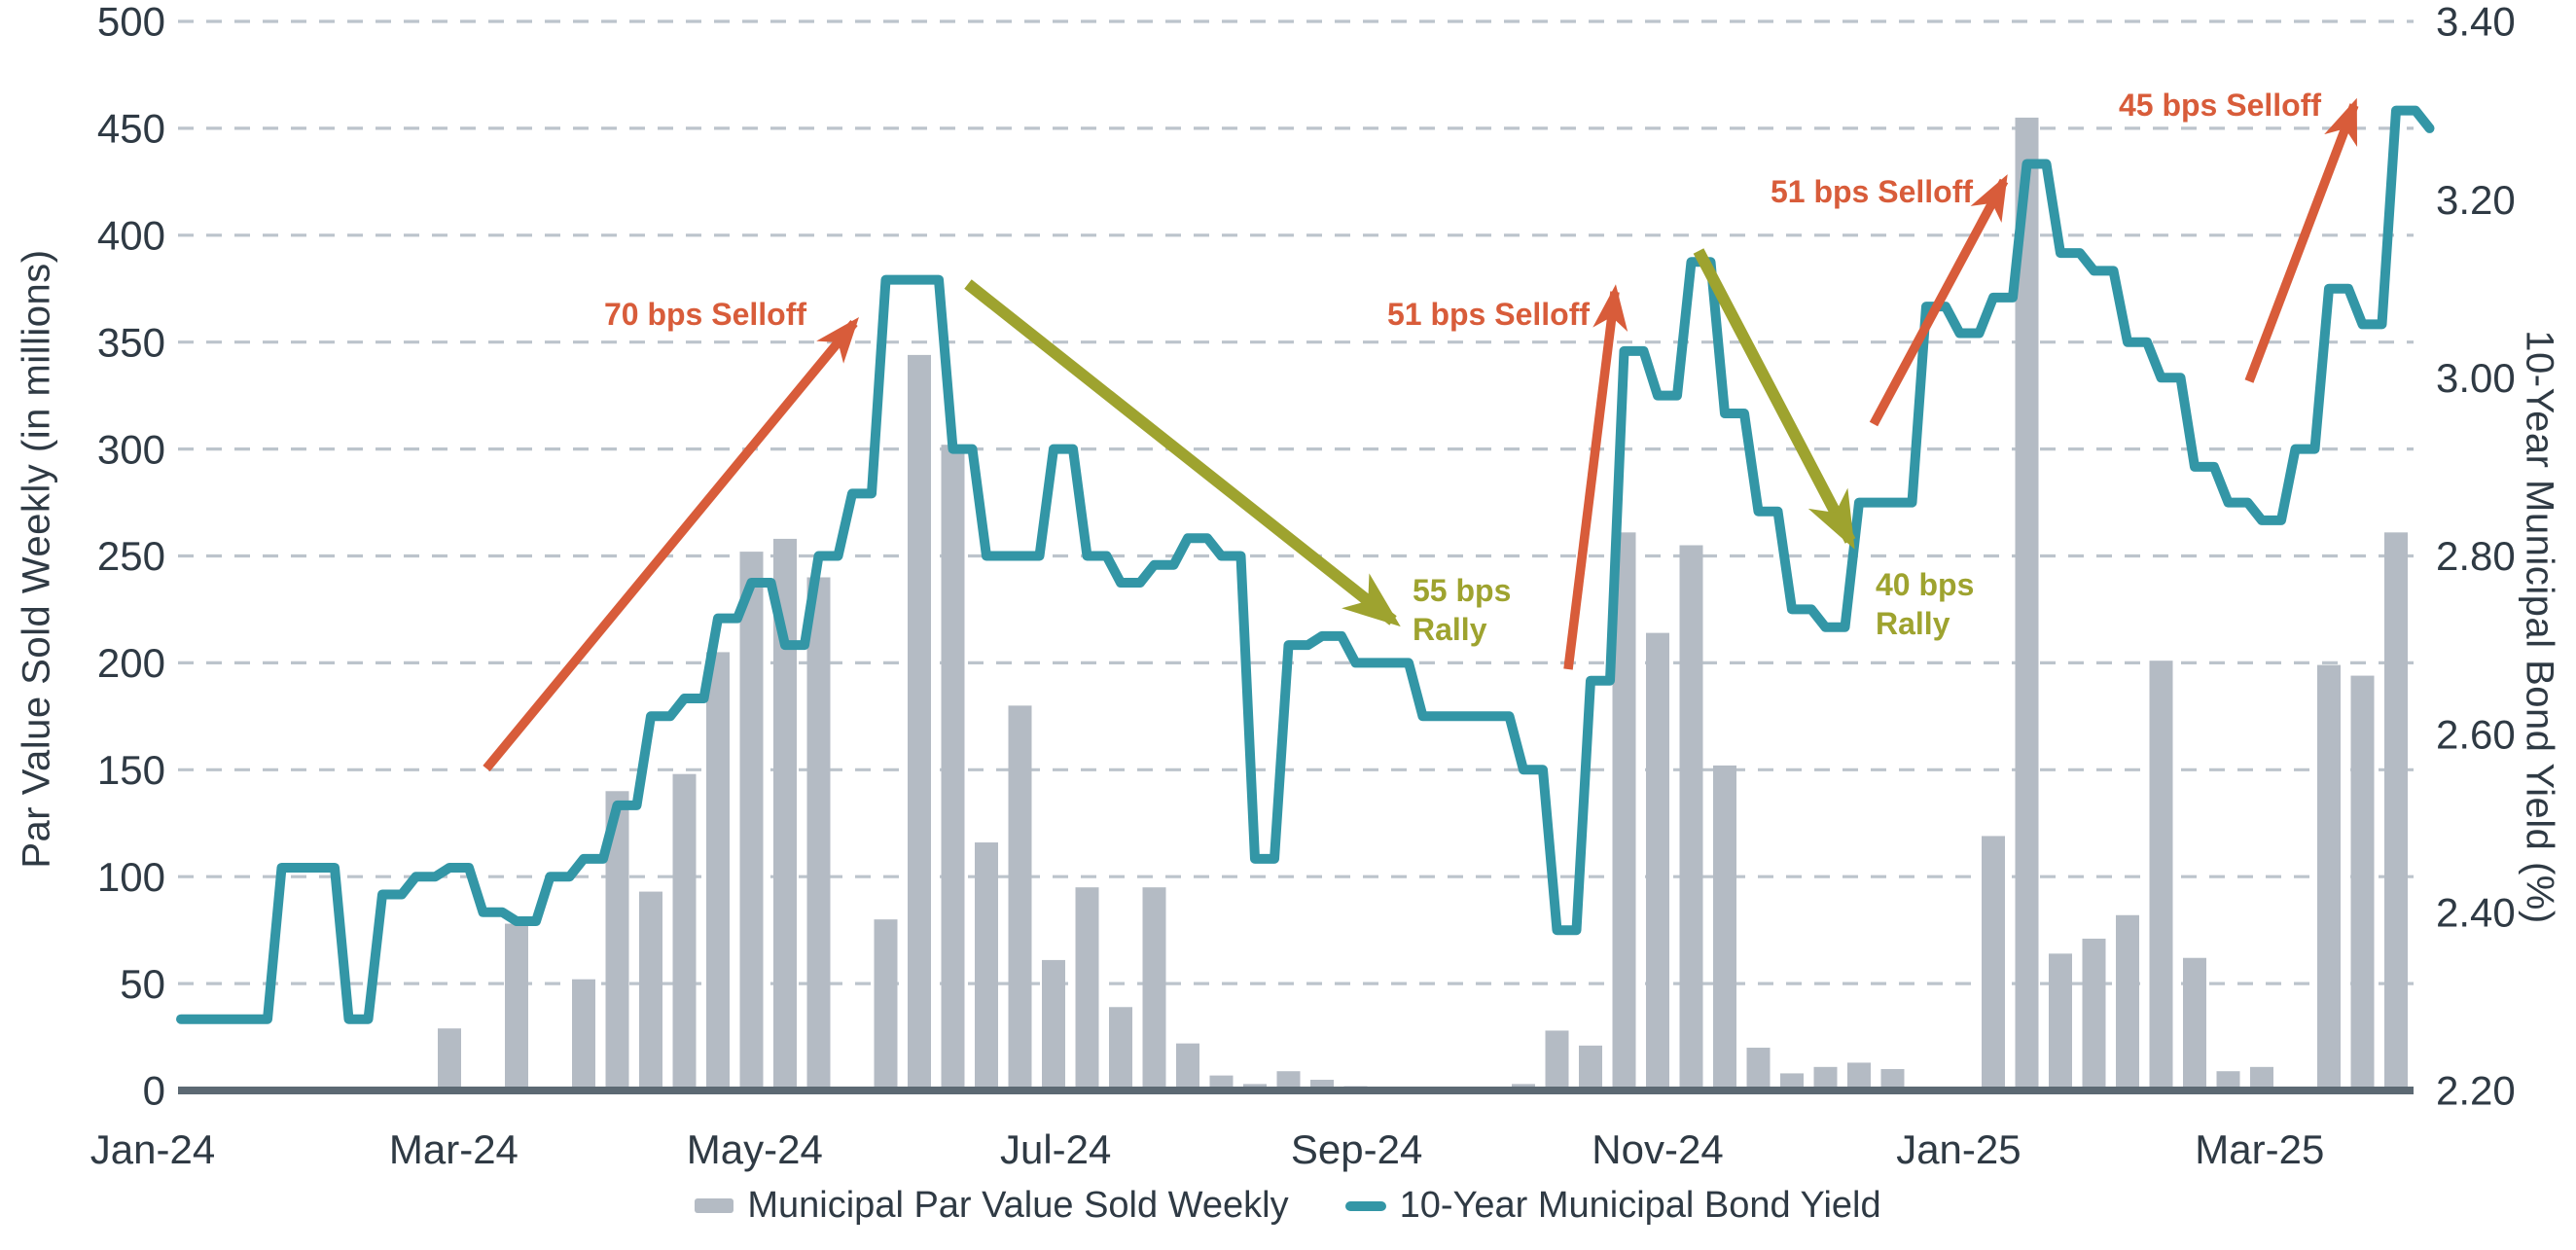 This screenshot has width=2576, height=1250. What do you see at coordinates (1296, 1090) in the screenshot?
I see `x-axis-line` at bounding box center [1296, 1090].